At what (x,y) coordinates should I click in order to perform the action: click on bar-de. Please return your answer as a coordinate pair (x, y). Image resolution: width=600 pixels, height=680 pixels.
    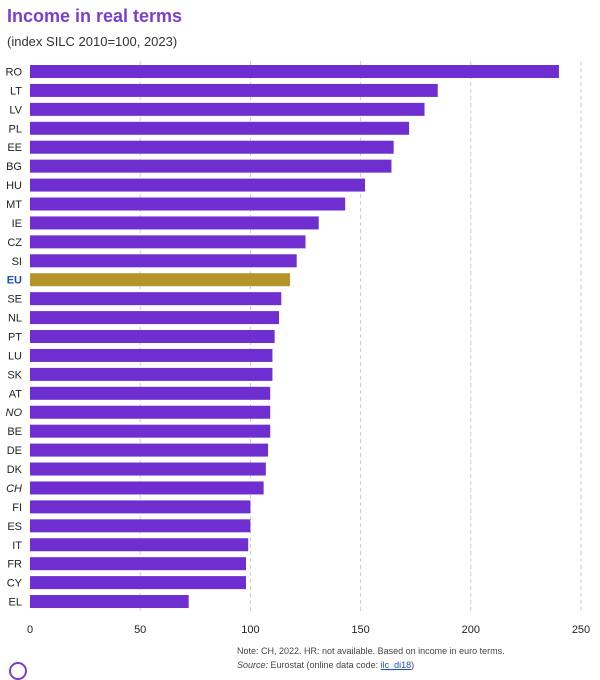
    Looking at the image, I should click on (149, 450).